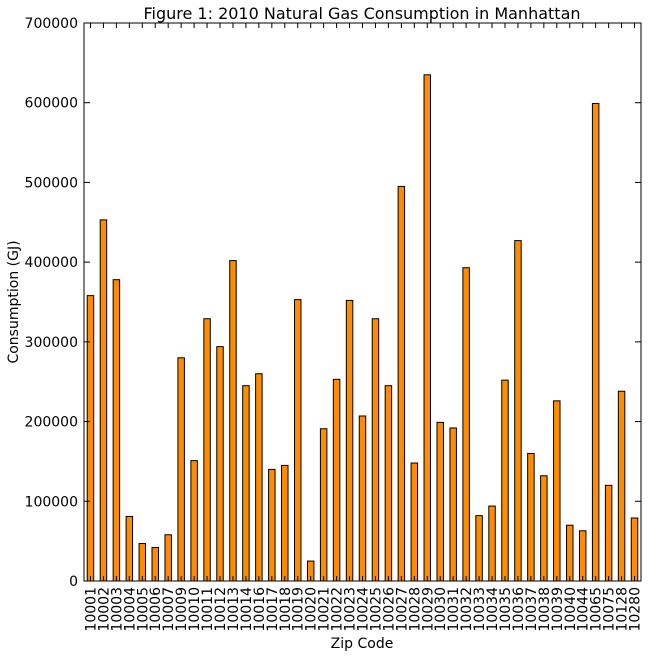 The image size is (649, 656). Describe the element at coordinates (506, 609) in the screenshot. I see `x-tick-label: 10035` at that location.